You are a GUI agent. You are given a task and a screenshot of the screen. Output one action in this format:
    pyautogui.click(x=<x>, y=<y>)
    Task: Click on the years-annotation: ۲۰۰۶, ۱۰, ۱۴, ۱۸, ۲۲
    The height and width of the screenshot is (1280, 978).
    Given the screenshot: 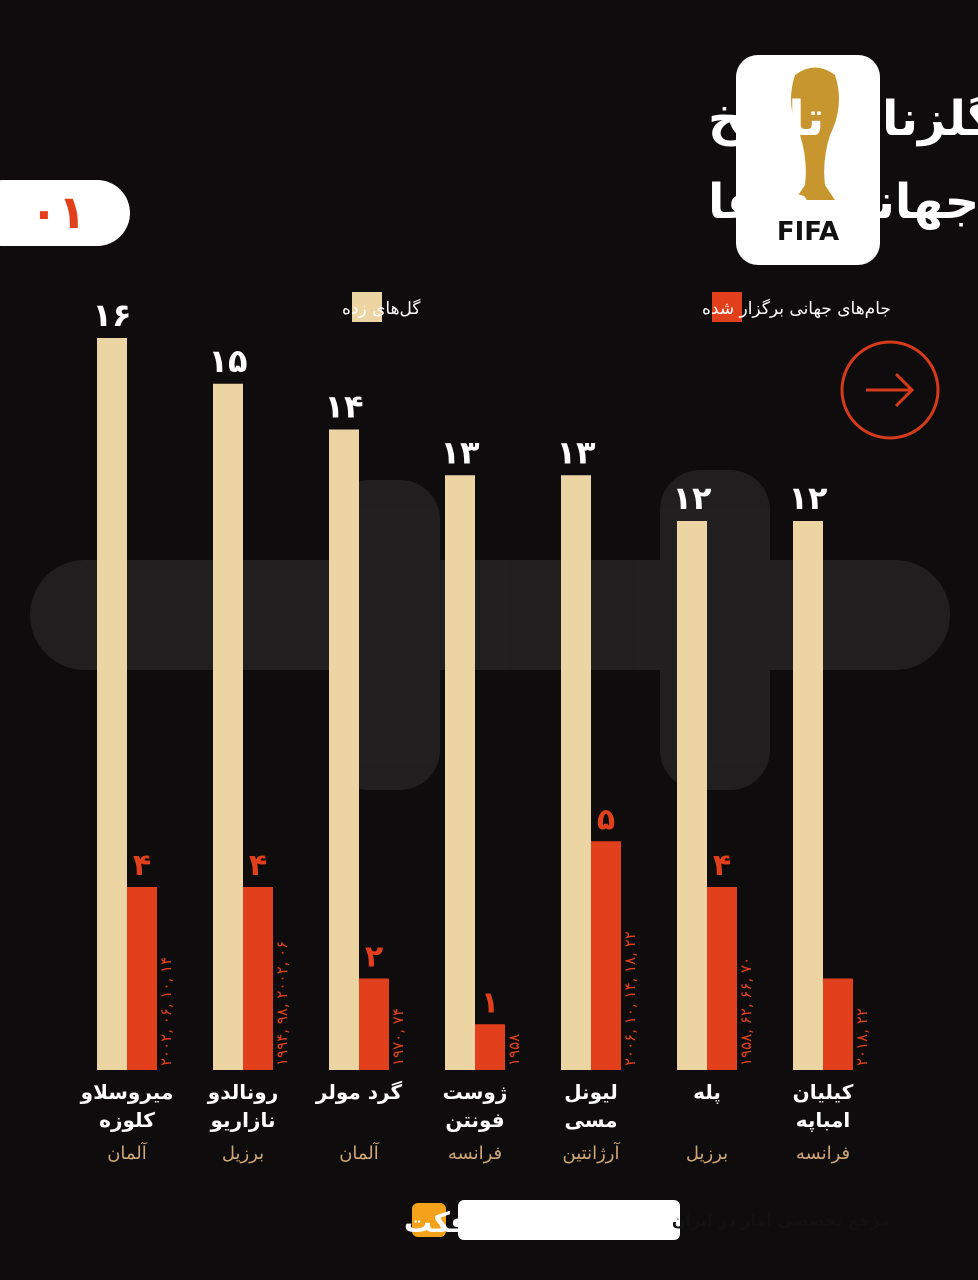 What is the action you would take?
    pyautogui.click(x=630, y=998)
    